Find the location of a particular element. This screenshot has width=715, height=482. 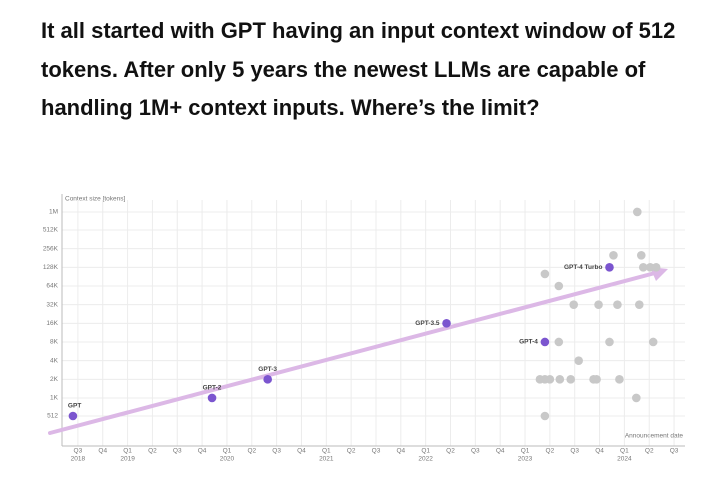

x-year-label: 2022 is located at coordinates (425, 459).